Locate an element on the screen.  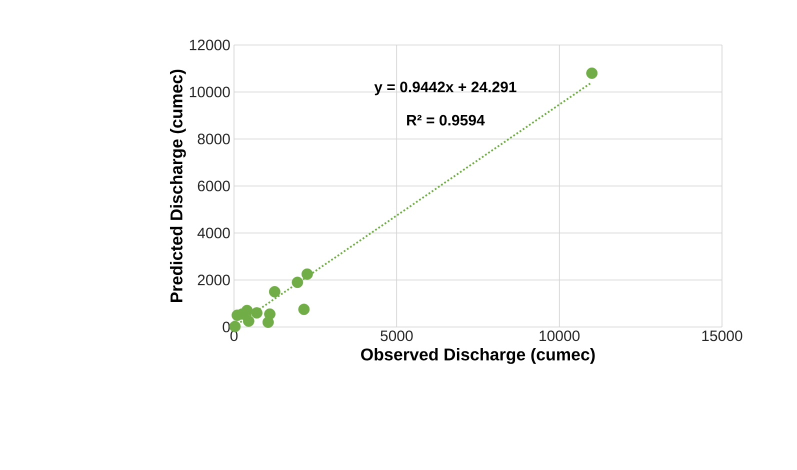
y-tick-label: 6000 is located at coordinates (214, 186).